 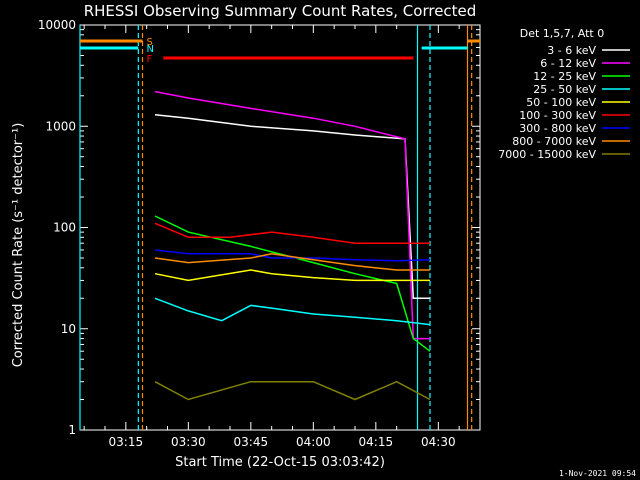 What do you see at coordinates (150, 59) in the screenshot?
I see `flag-label: F` at bounding box center [150, 59].